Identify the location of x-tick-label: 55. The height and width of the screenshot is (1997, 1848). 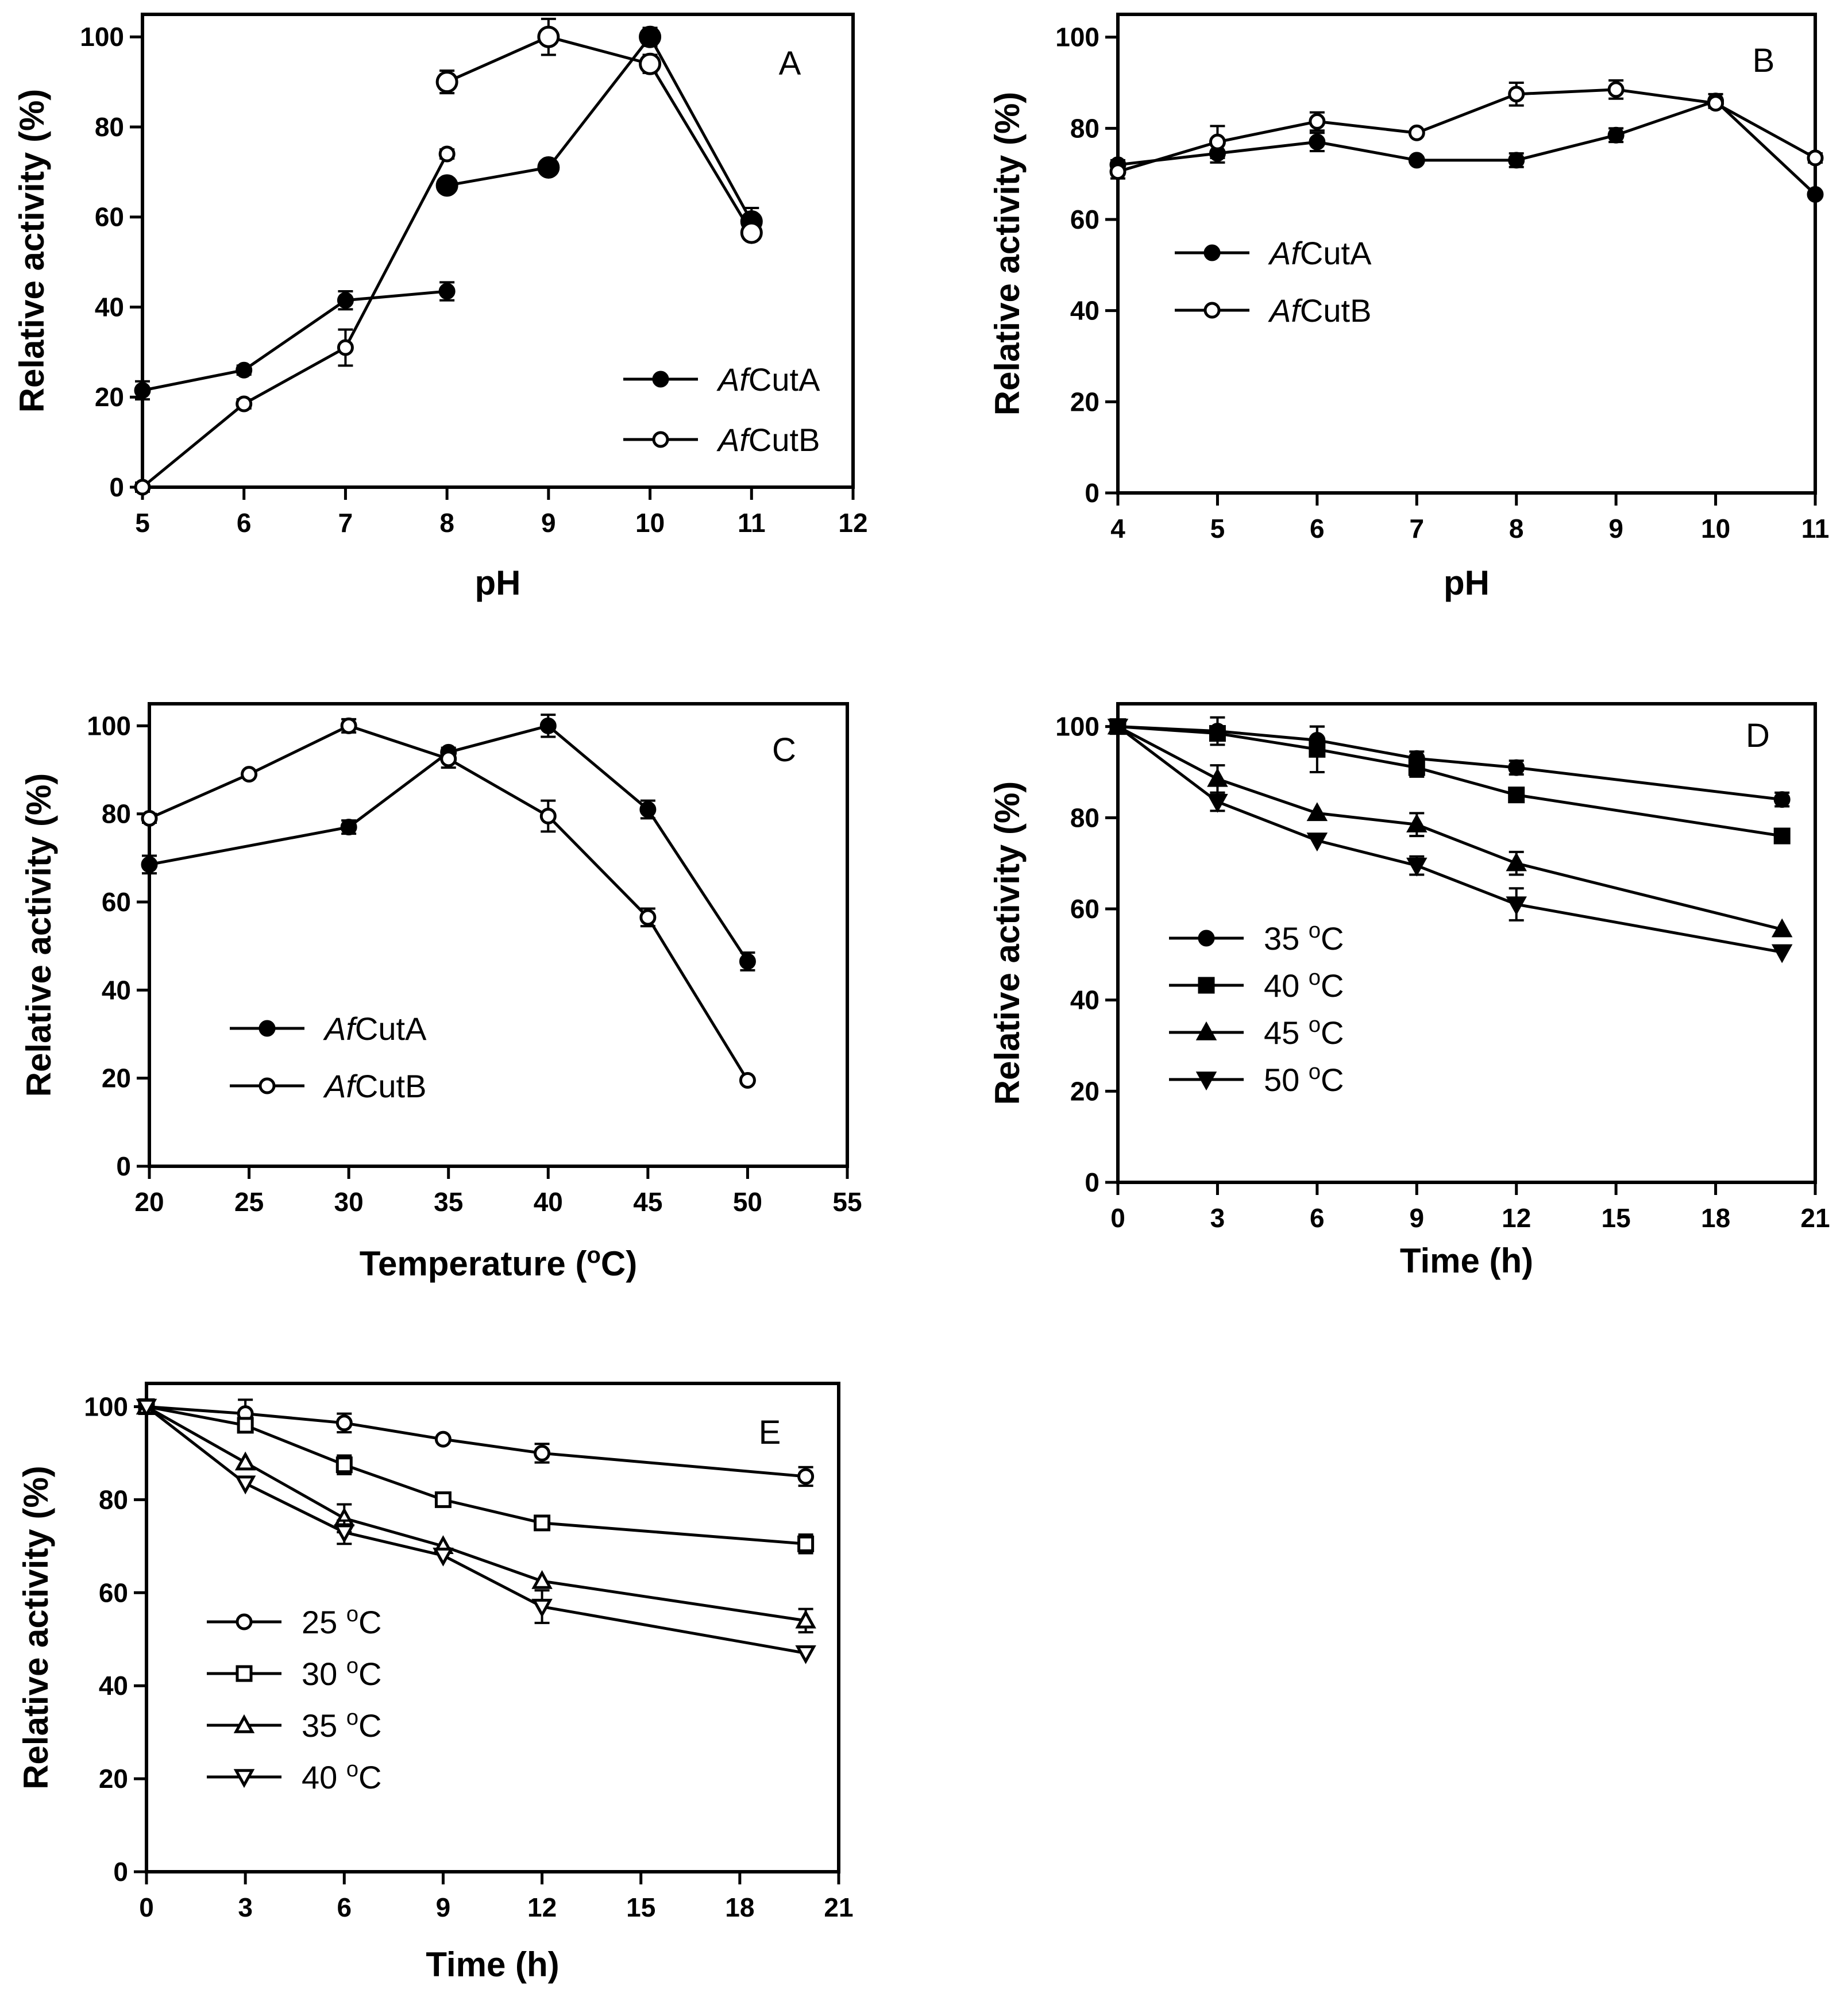
(847, 1202).